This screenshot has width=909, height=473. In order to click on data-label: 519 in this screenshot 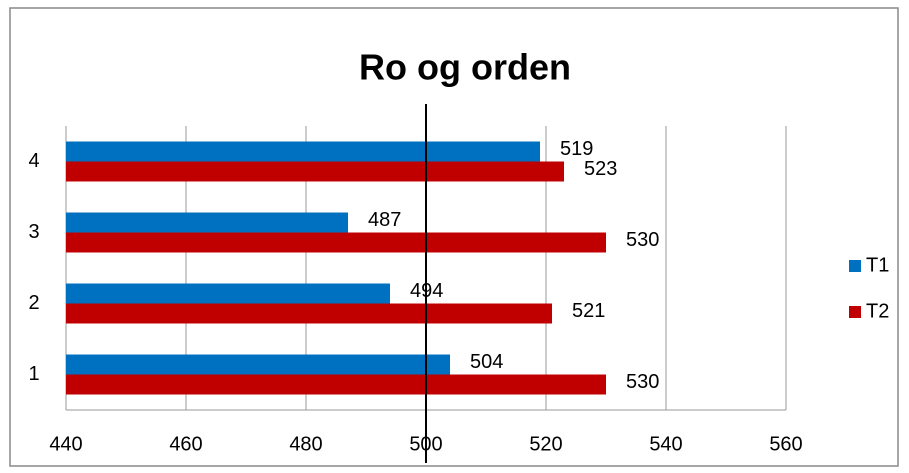, I will do `click(576, 149)`.